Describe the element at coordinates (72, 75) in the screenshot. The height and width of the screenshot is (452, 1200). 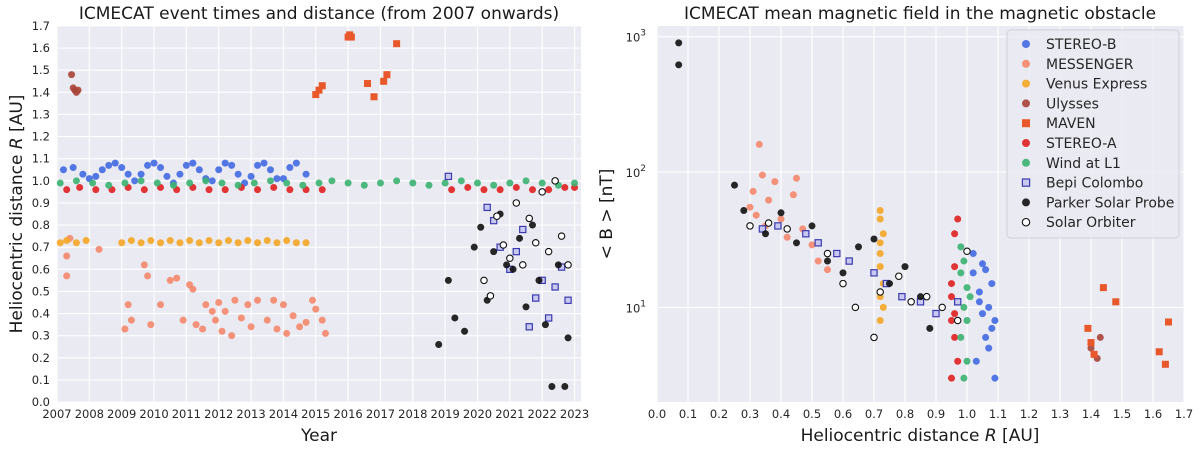
I see `left-point-ulysses` at that location.